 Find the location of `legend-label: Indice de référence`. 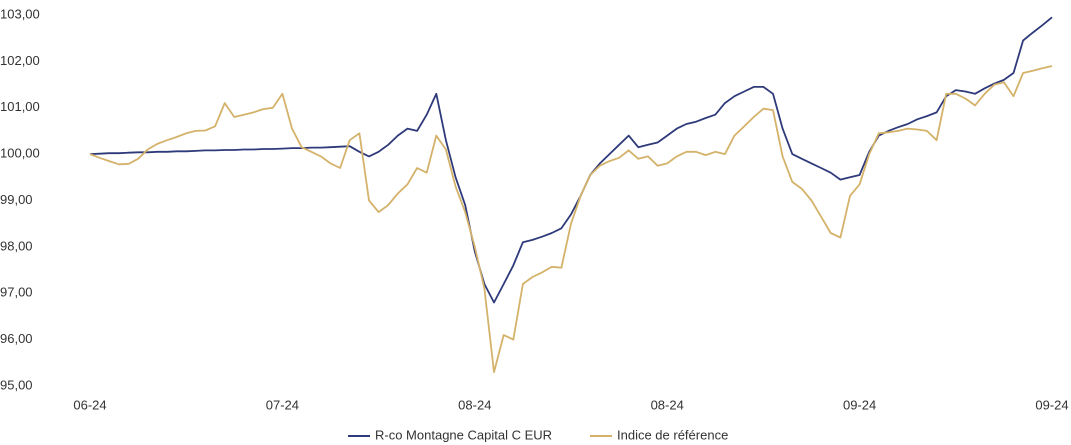

legend-label: Indice de référence is located at coordinates (672, 434).